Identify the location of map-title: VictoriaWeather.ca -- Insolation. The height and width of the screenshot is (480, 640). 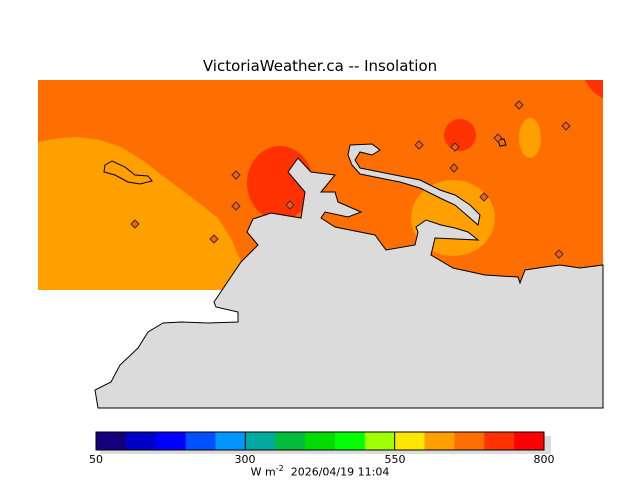
(320, 66).